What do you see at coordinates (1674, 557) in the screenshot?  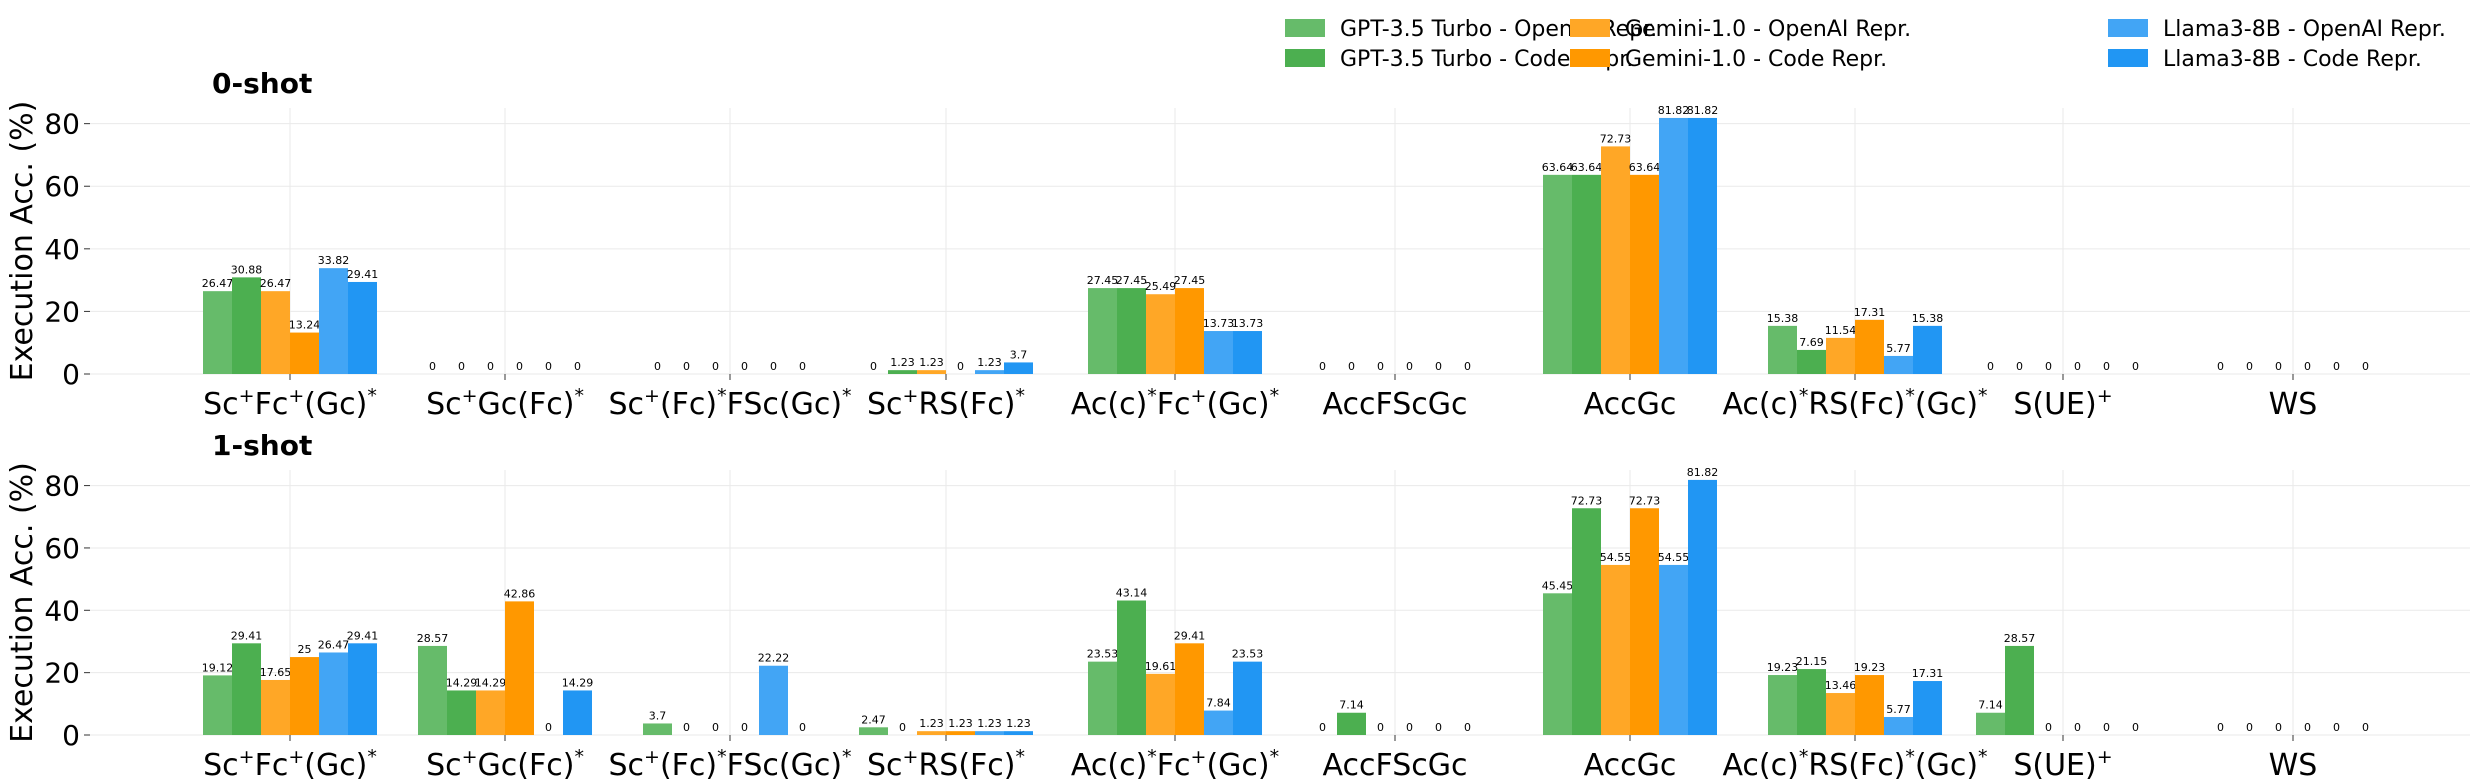 I see `data-label: 54.55` at bounding box center [1674, 557].